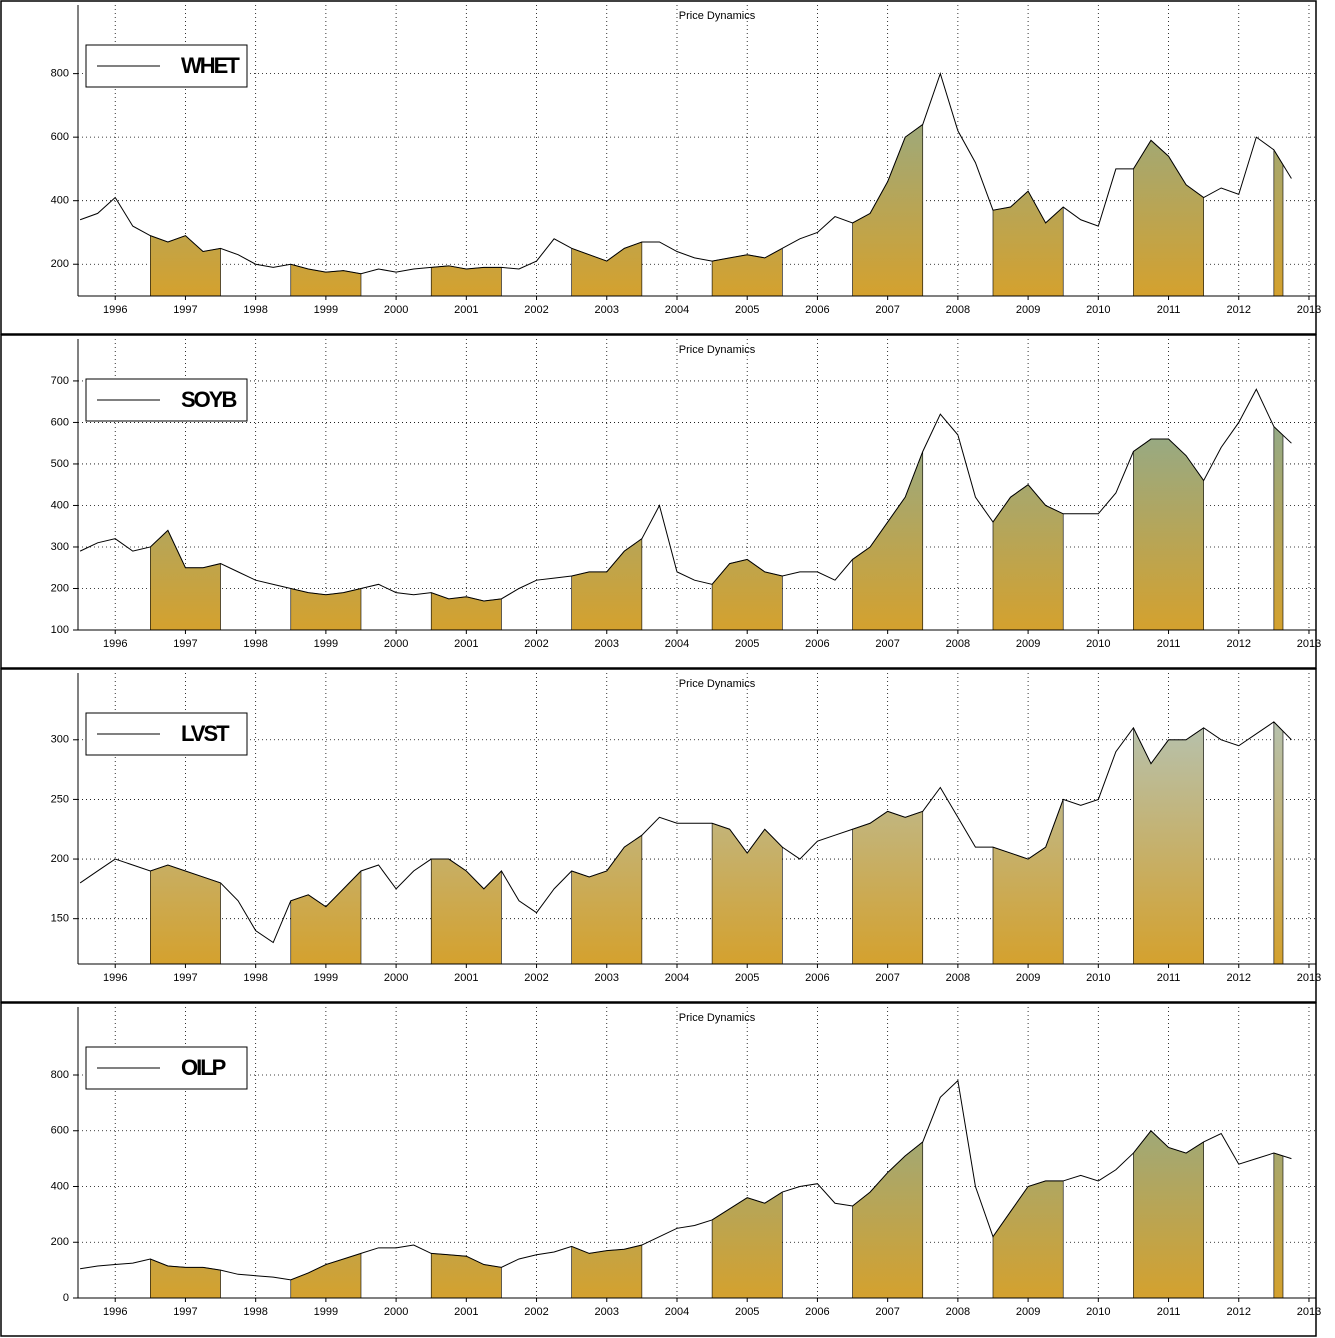 The width and height of the screenshot is (1335, 1338). I want to click on legend-label: LVST, so click(205, 733).